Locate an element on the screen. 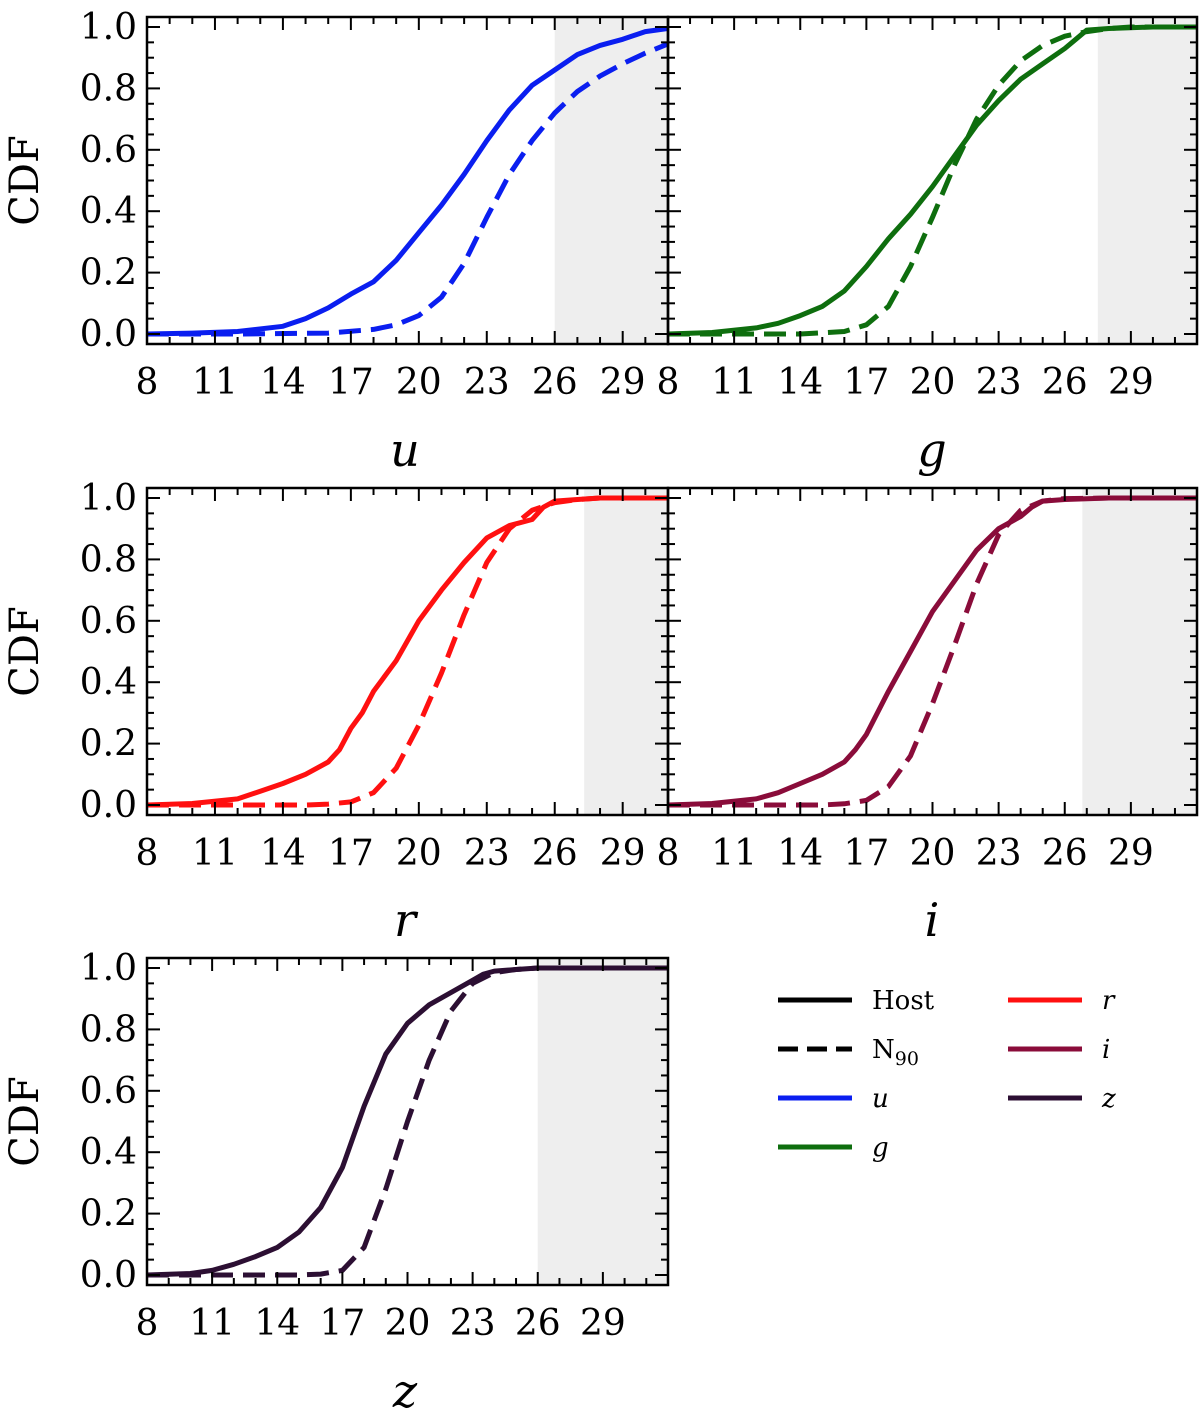  legend-label: i is located at coordinates (1106, 1050).